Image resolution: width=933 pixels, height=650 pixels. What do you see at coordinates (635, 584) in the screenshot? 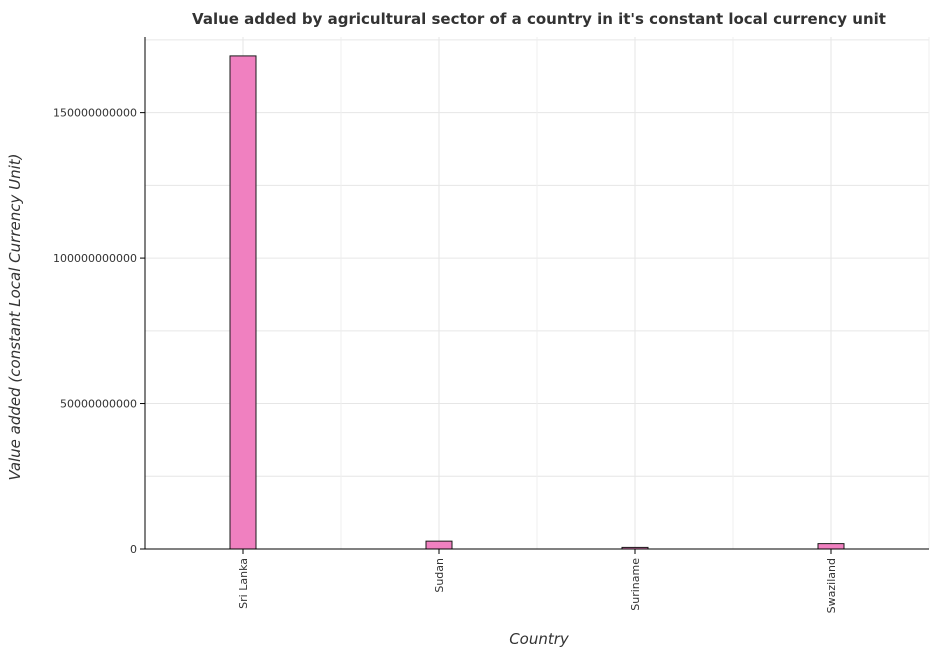
I see `x-tick-label: Suriname` at bounding box center [635, 584].